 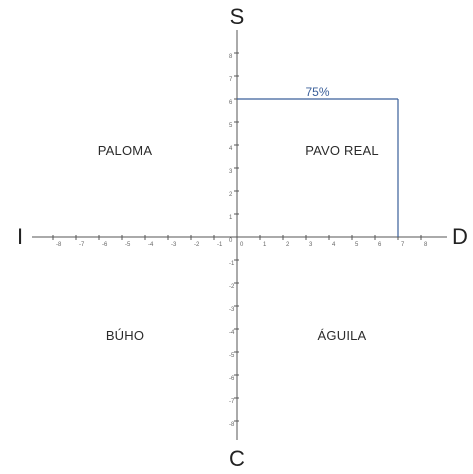 I want to click on y-tick-label: 8, so click(x=231, y=57).